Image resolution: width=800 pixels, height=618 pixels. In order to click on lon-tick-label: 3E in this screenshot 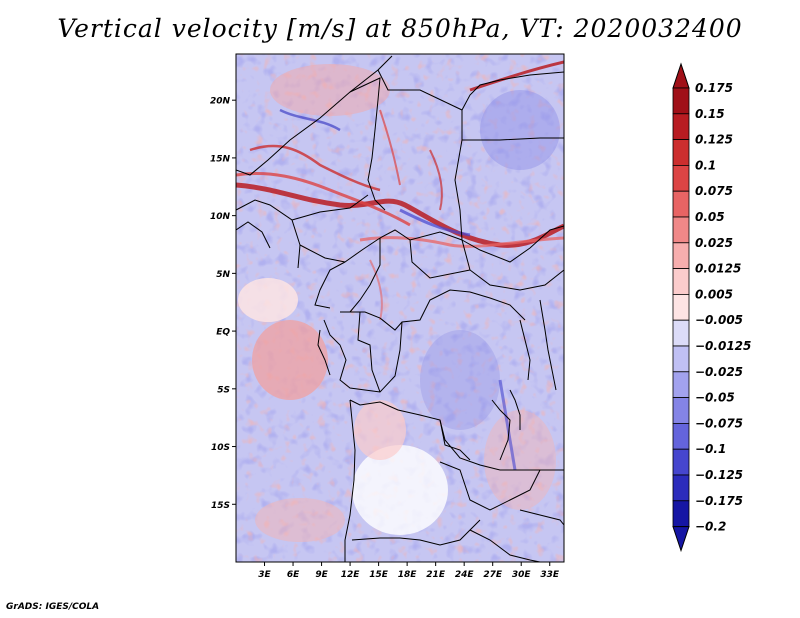, I will do `click(264, 575)`.